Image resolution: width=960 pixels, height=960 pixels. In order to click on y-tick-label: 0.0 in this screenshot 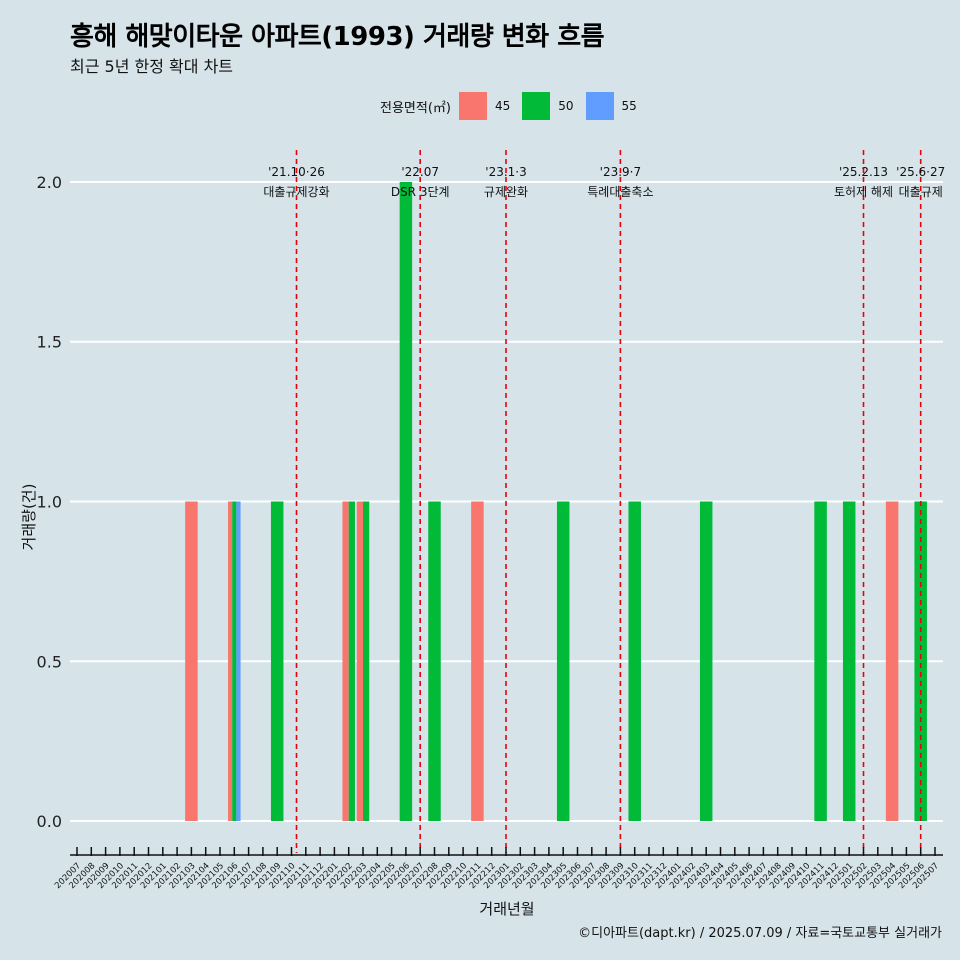, I will do `click(49, 821)`.